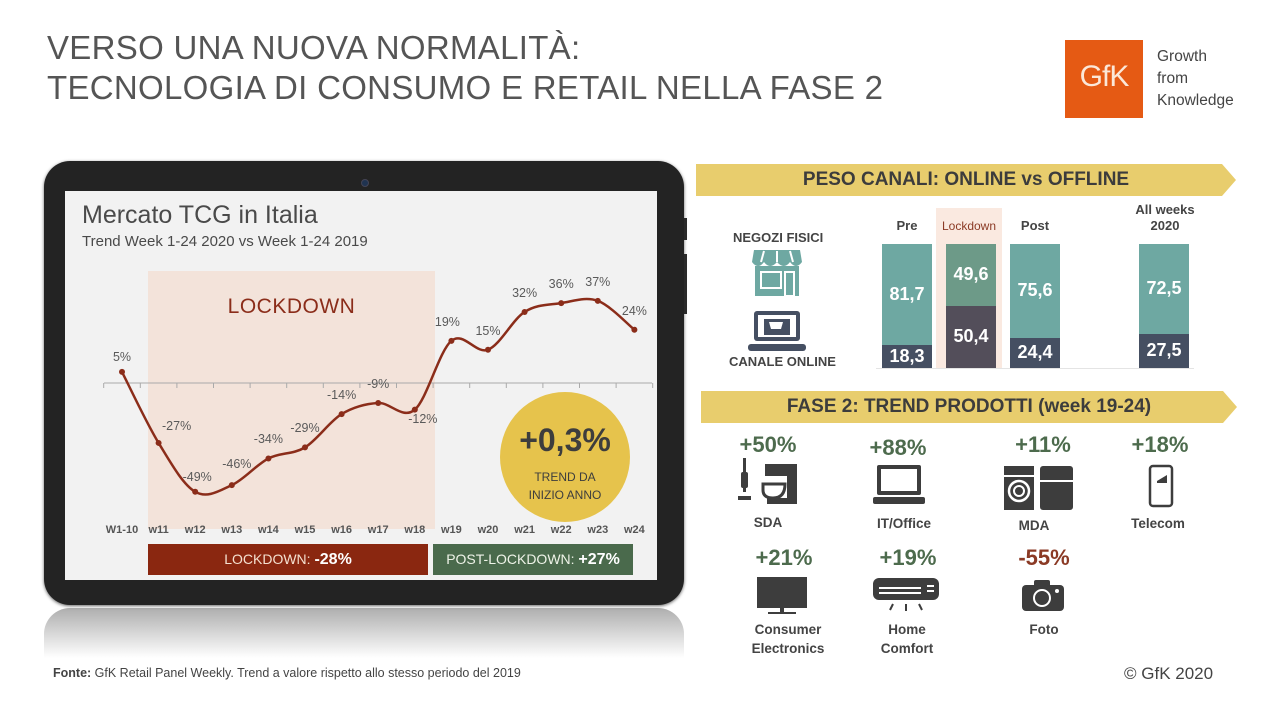 Image resolution: width=1280 pixels, height=705 pixels. What do you see at coordinates (1164, 350) in the screenshot?
I see `bar-all-online: 27,5` at bounding box center [1164, 350].